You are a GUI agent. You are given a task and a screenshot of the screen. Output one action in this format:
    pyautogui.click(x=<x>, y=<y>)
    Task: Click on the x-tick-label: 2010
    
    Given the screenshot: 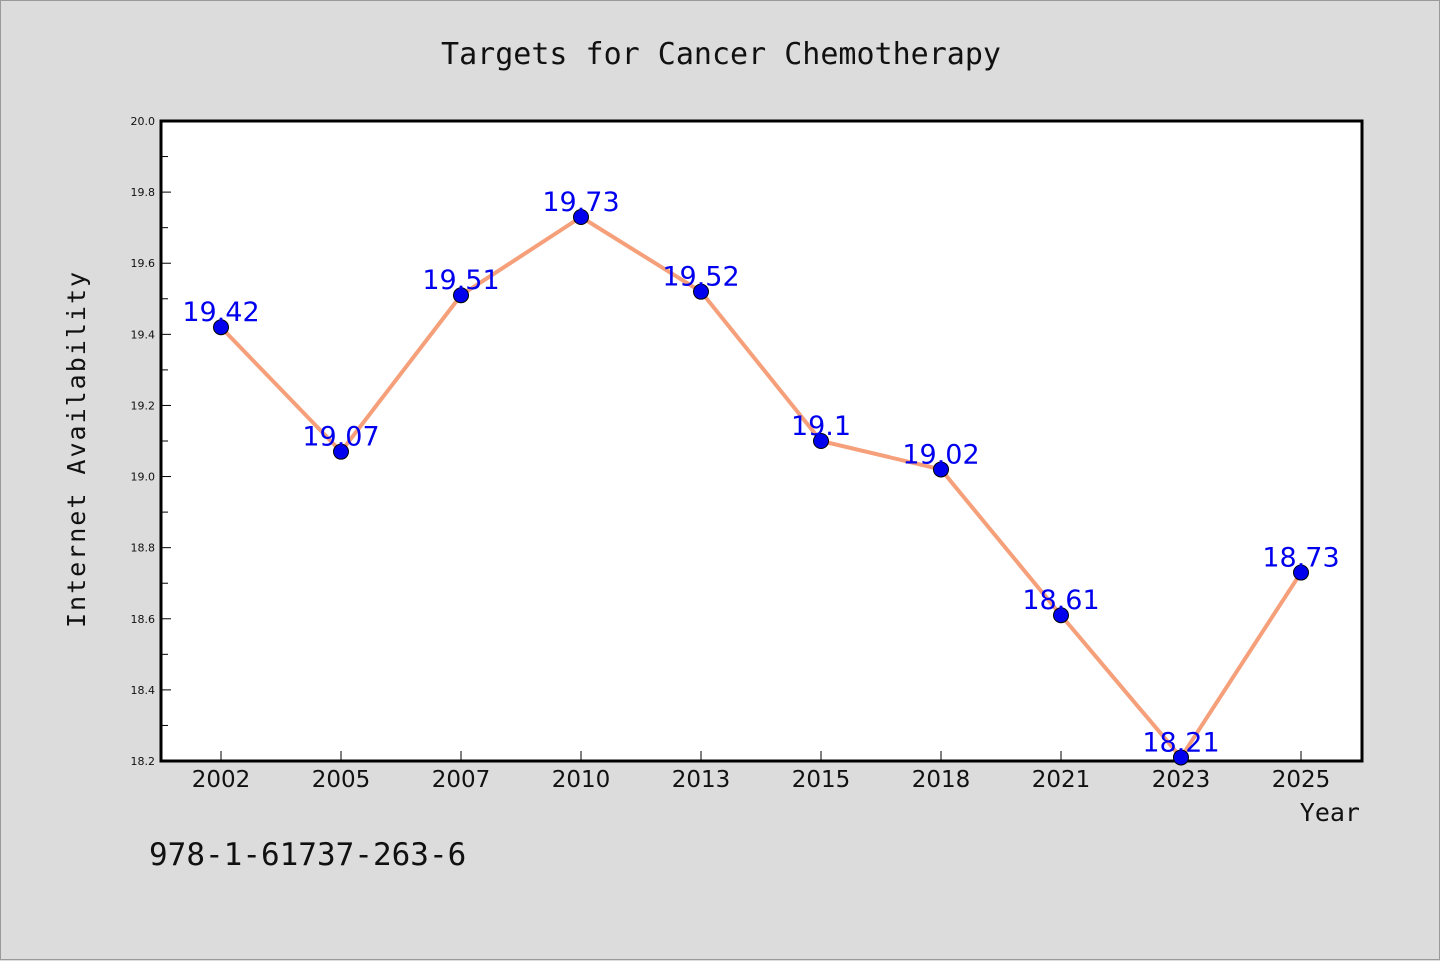 What is the action you would take?
    pyautogui.click(x=581, y=780)
    